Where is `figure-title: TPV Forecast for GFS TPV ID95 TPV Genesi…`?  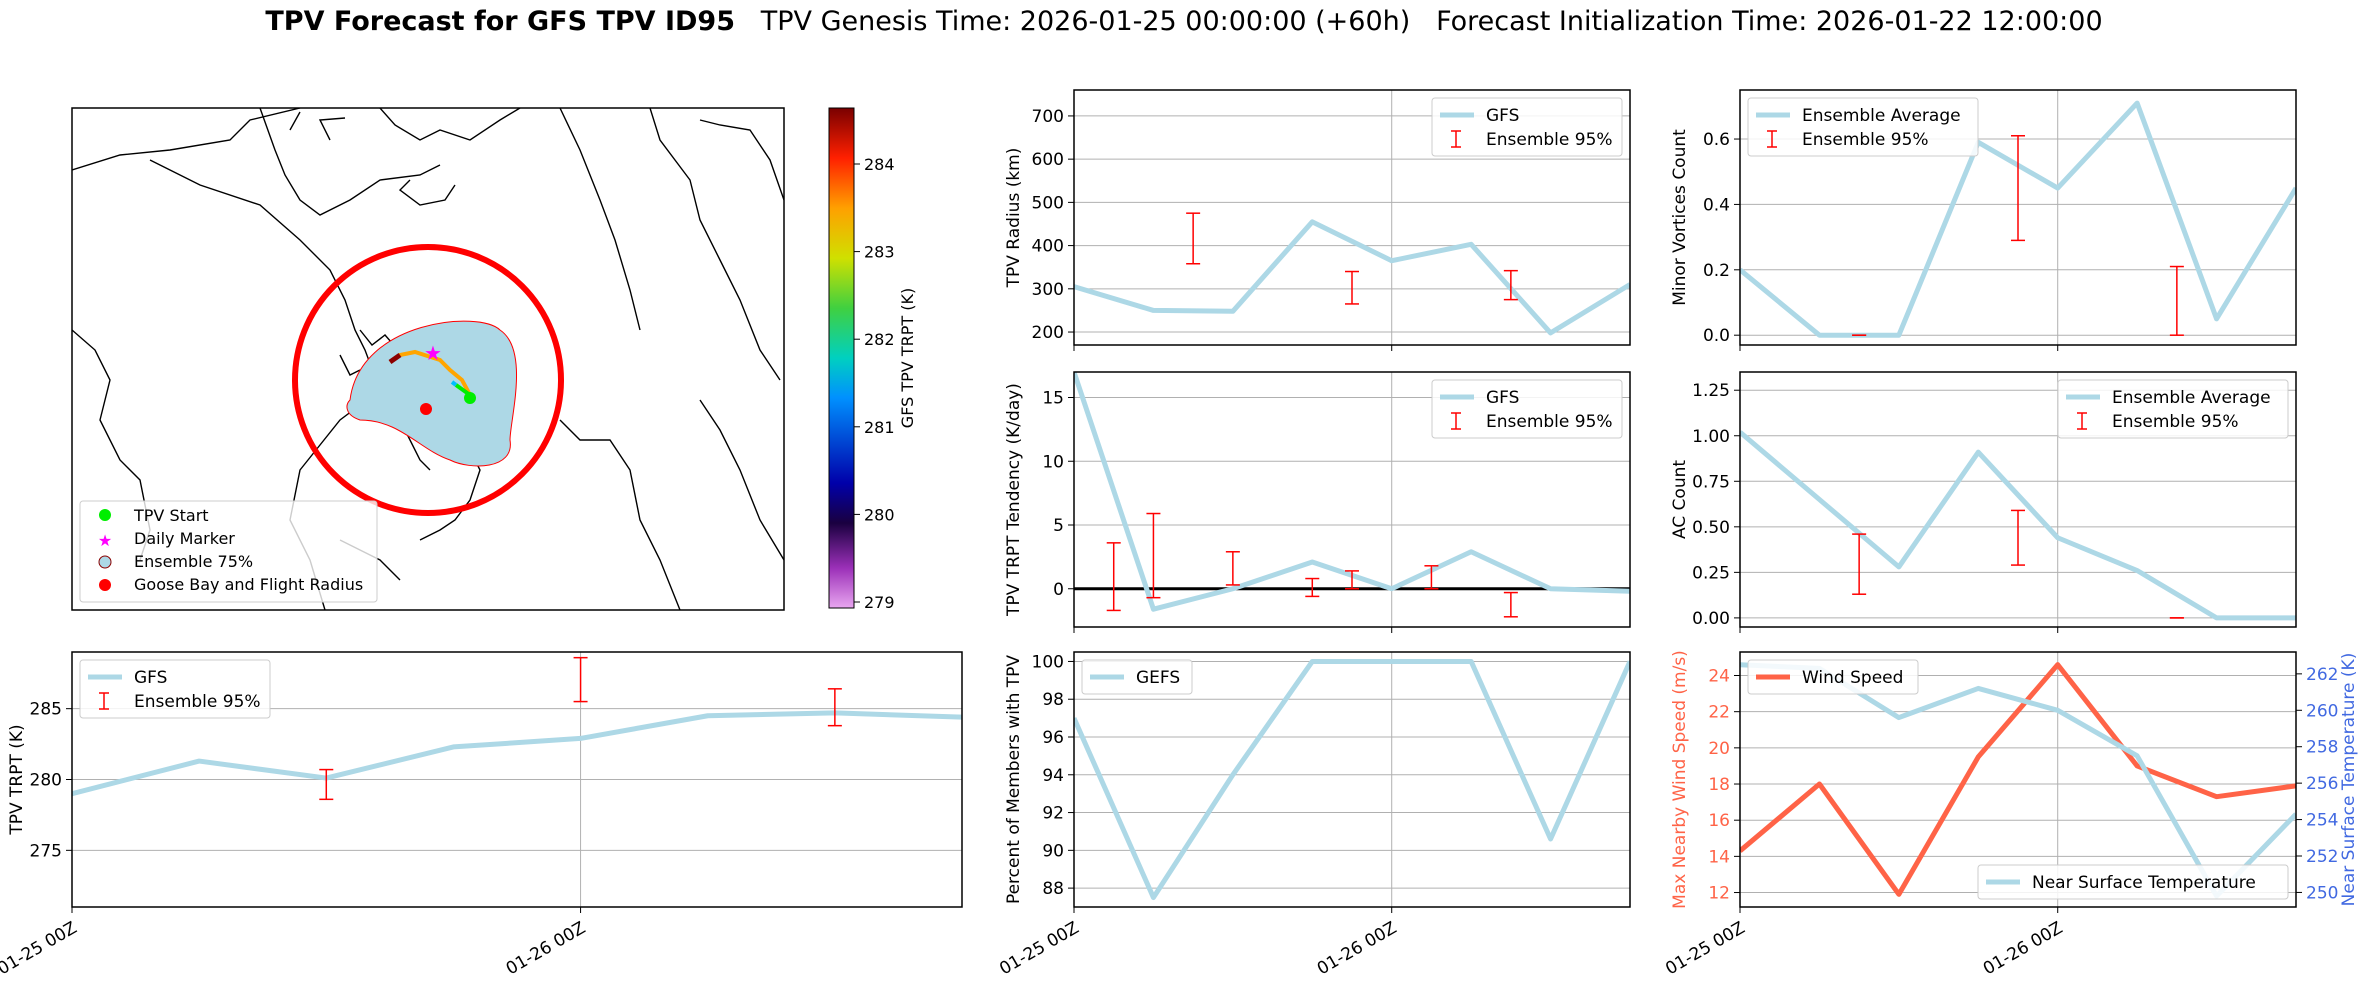
figure-title: TPV Forecast for GFS TPV ID95 TPV Genesi… is located at coordinates (1184, 21).